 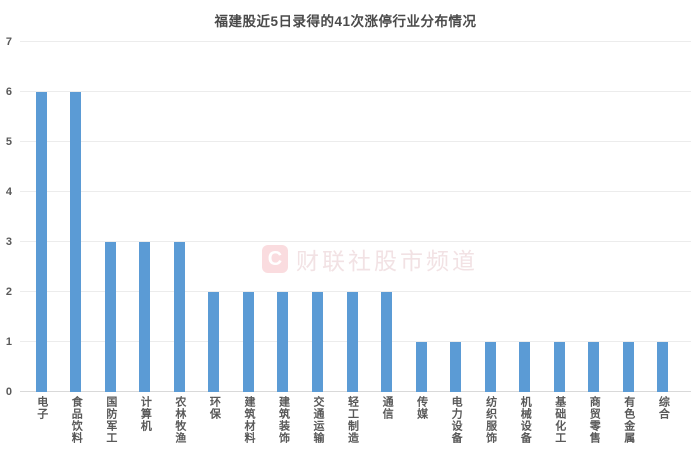 I want to click on bar-综合, so click(x=663, y=367).